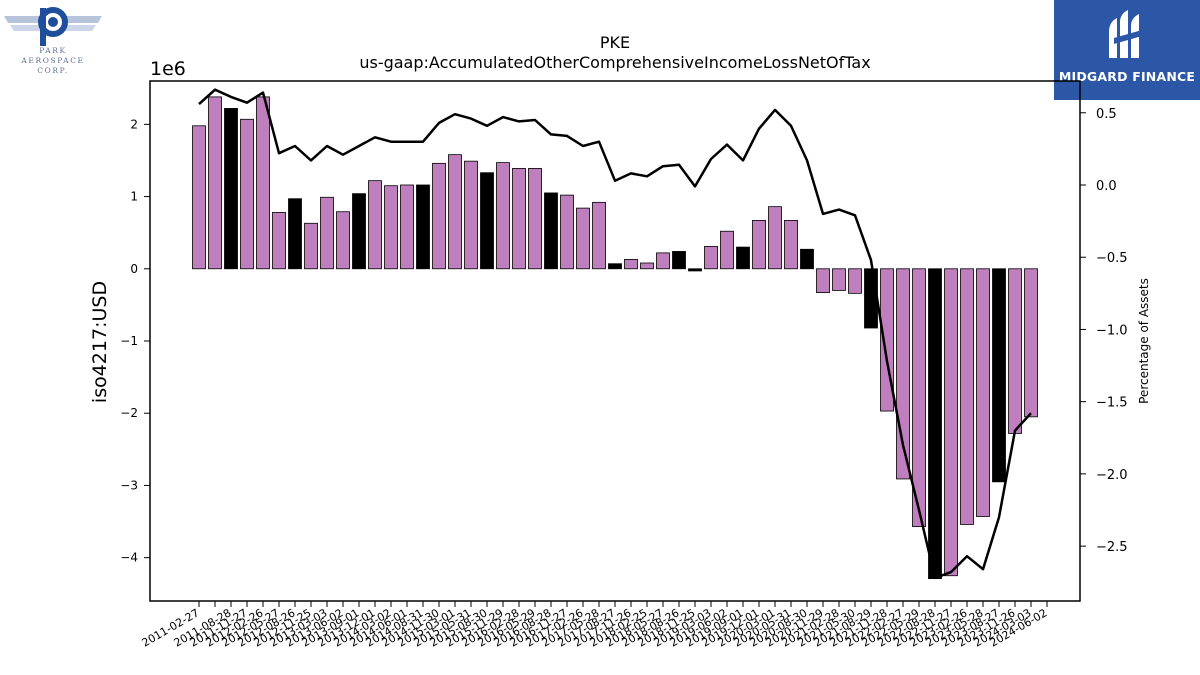 This screenshot has height=675, width=1200. Describe the element at coordinates (1112, 403) in the screenshot. I see `y2-tick-label: −1.5` at that location.